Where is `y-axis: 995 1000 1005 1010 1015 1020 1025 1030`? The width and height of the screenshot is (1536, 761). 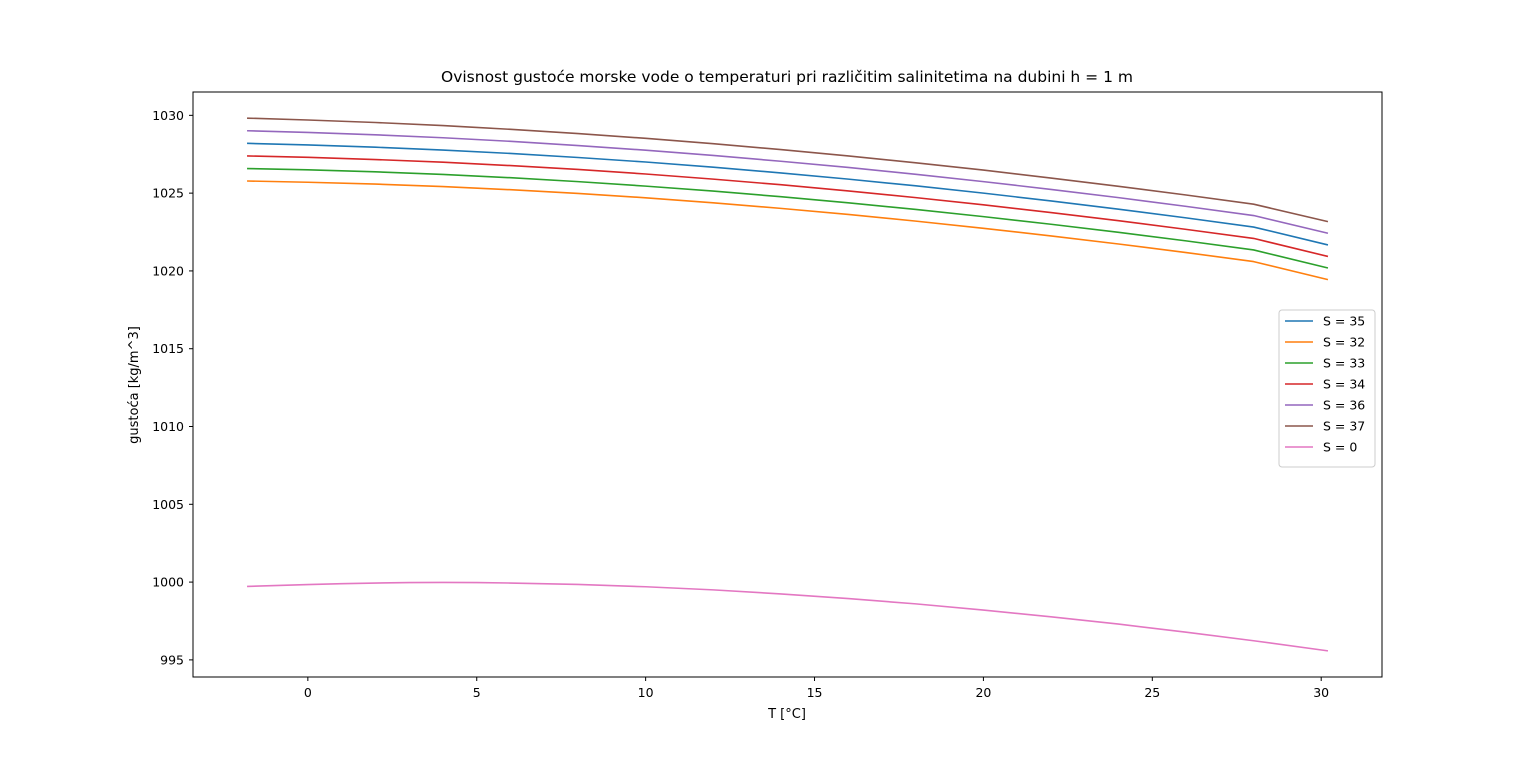 y-axis: 995 1000 1005 1010 1015 1020 1025 1030 is located at coordinates (172, 387).